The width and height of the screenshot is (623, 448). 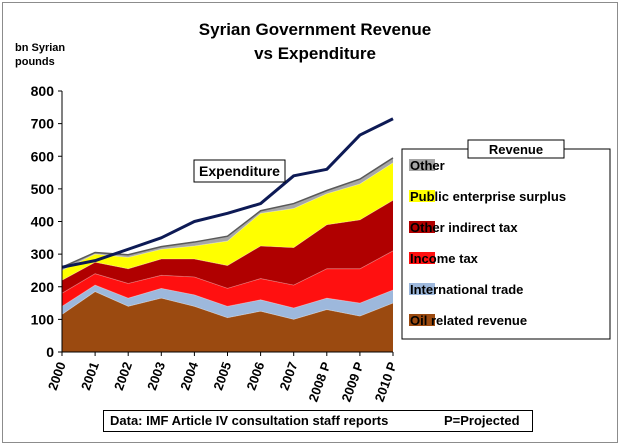 I want to click on area-oil-related-revenue, so click(x=227, y=321).